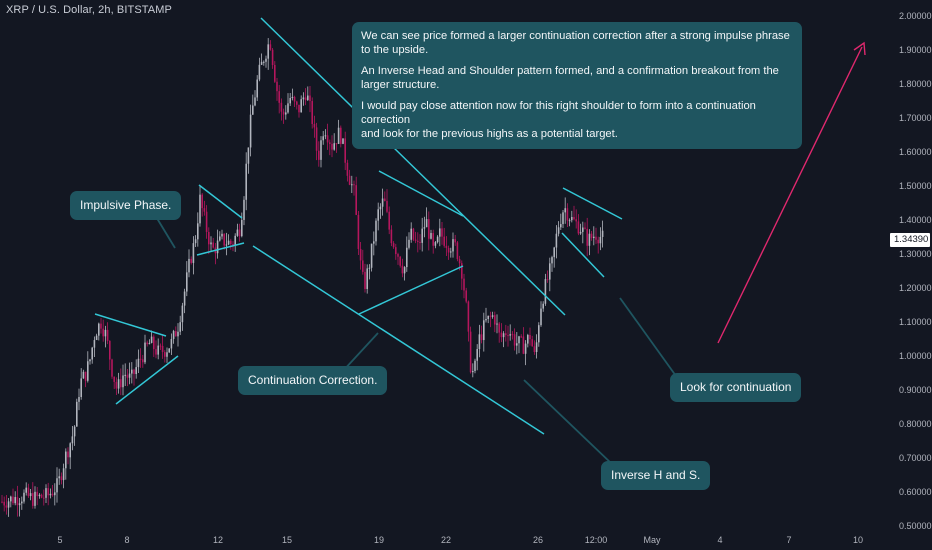 Image resolution: width=932 pixels, height=550 pixels. Describe the element at coordinates (915, 152) in the screenshot. I see `y-tick-label: 1.60000` at that location.